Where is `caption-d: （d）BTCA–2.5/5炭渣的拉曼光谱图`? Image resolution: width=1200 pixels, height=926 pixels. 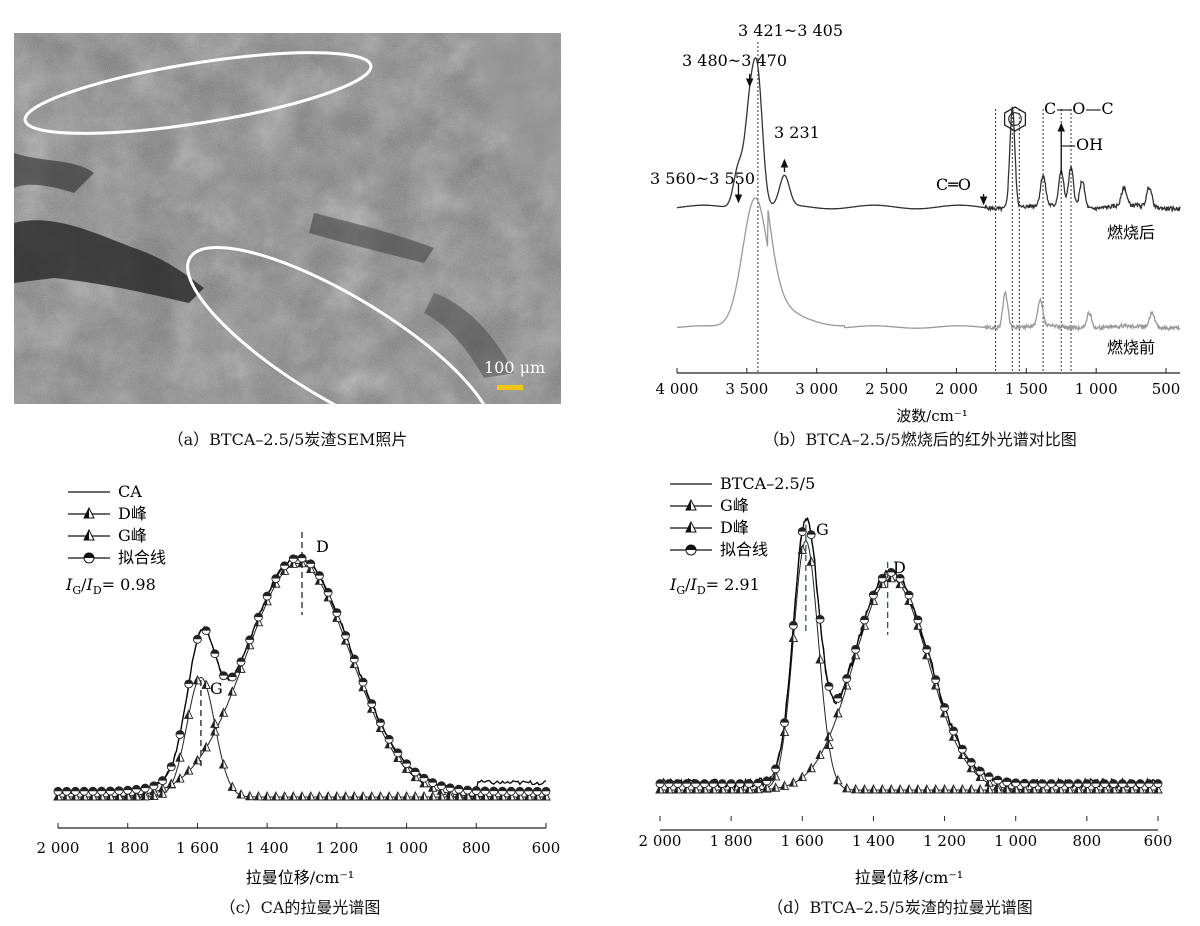 caption-d: （d）BTCA–2.5/5炭渣的拉曼光谱图 is located at coordinates (900, 907).